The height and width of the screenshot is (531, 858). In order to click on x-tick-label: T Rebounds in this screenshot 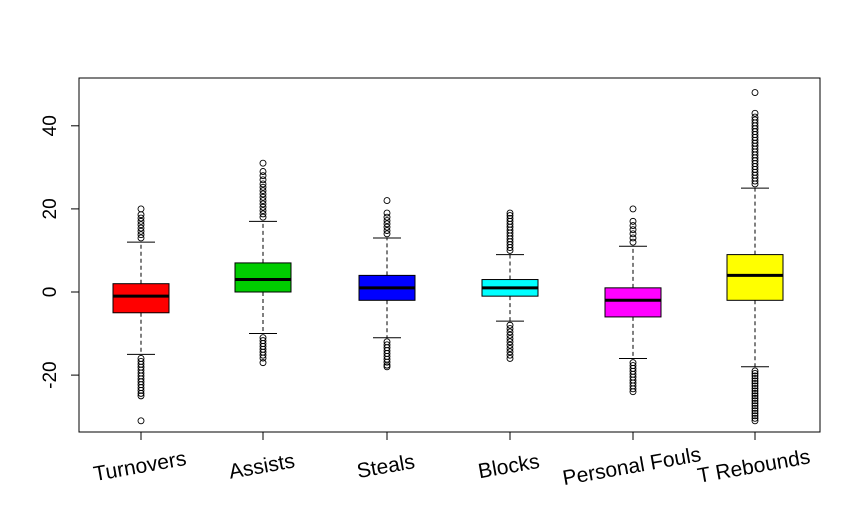, I will do `click(754, 466)`.